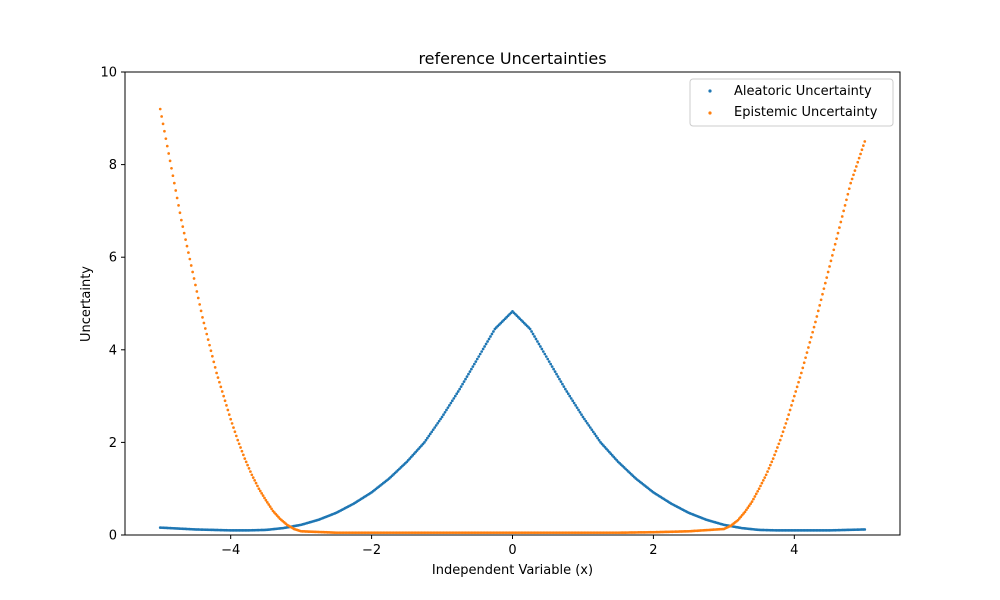 Image resolution: width=1000 pixels, height=600 pixels. Describe the element at coordinates (86, 304) in the screenshot. I see `y-axis-label: Uncertainty` at that location.